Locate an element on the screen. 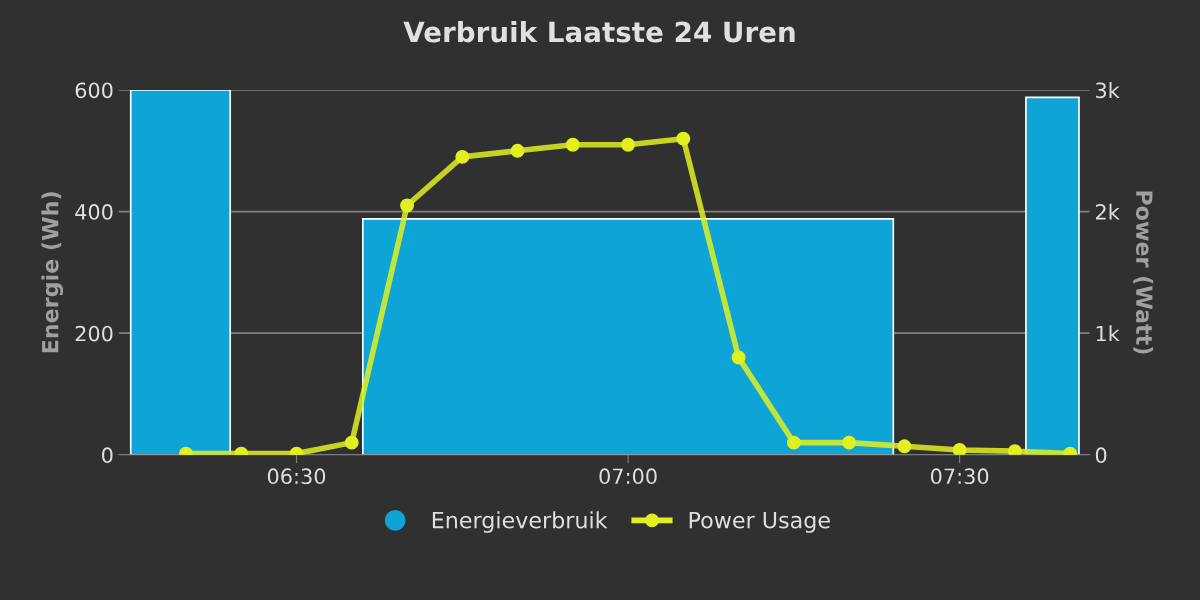 The width and height of the screenshot is (1200, 600). y-tick-label: 600 is located at coordinates (94, 90).